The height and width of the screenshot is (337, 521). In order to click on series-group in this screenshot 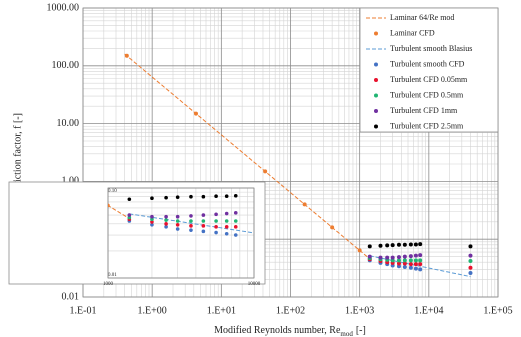, I will do `click(196, 202)`.